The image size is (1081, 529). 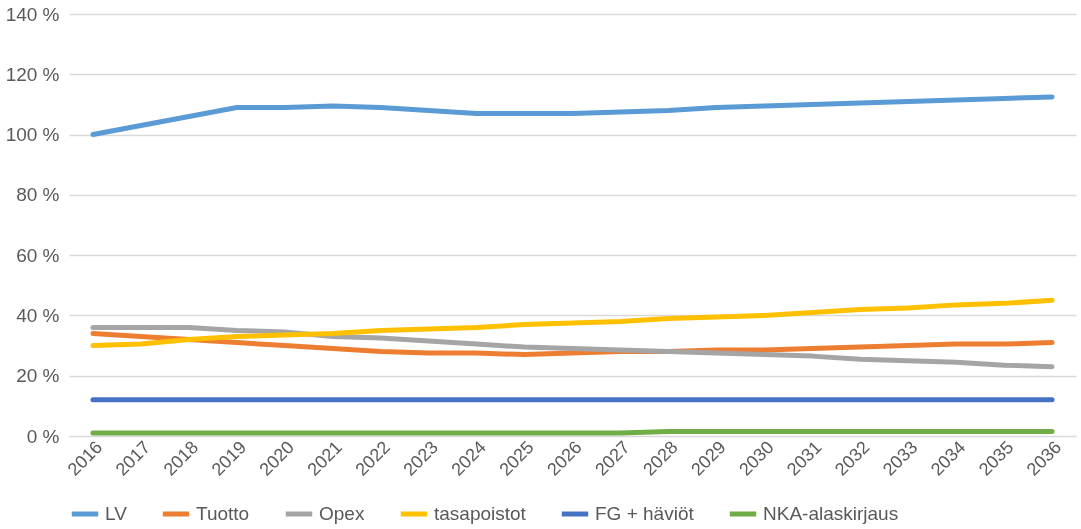 What do you see at coordinates (480, 513) in the screenshot?
I see `legend-label: tasapoistot` at bounding box center [480, 513].